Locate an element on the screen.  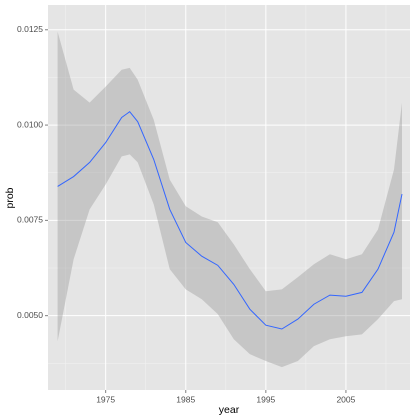
x-tick-label: 1975 is located at coordinates (105, 399).